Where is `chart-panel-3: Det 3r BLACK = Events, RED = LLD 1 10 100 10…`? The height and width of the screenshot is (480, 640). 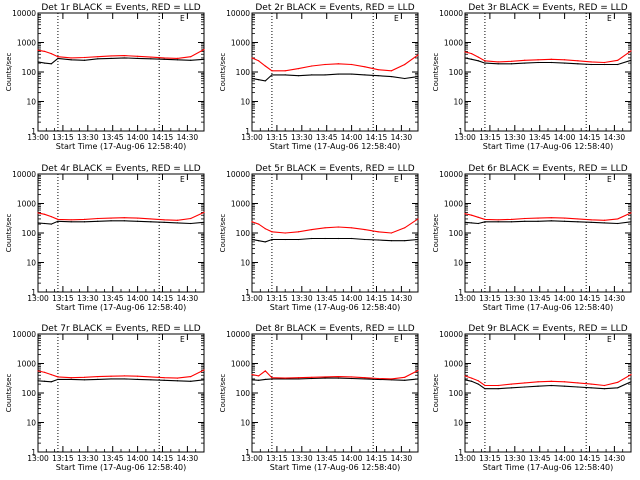 chart-panel-3: Det 3r BLACK = Events, RED = LLD 1 10 100 10… is located at coordinates (532, 77).